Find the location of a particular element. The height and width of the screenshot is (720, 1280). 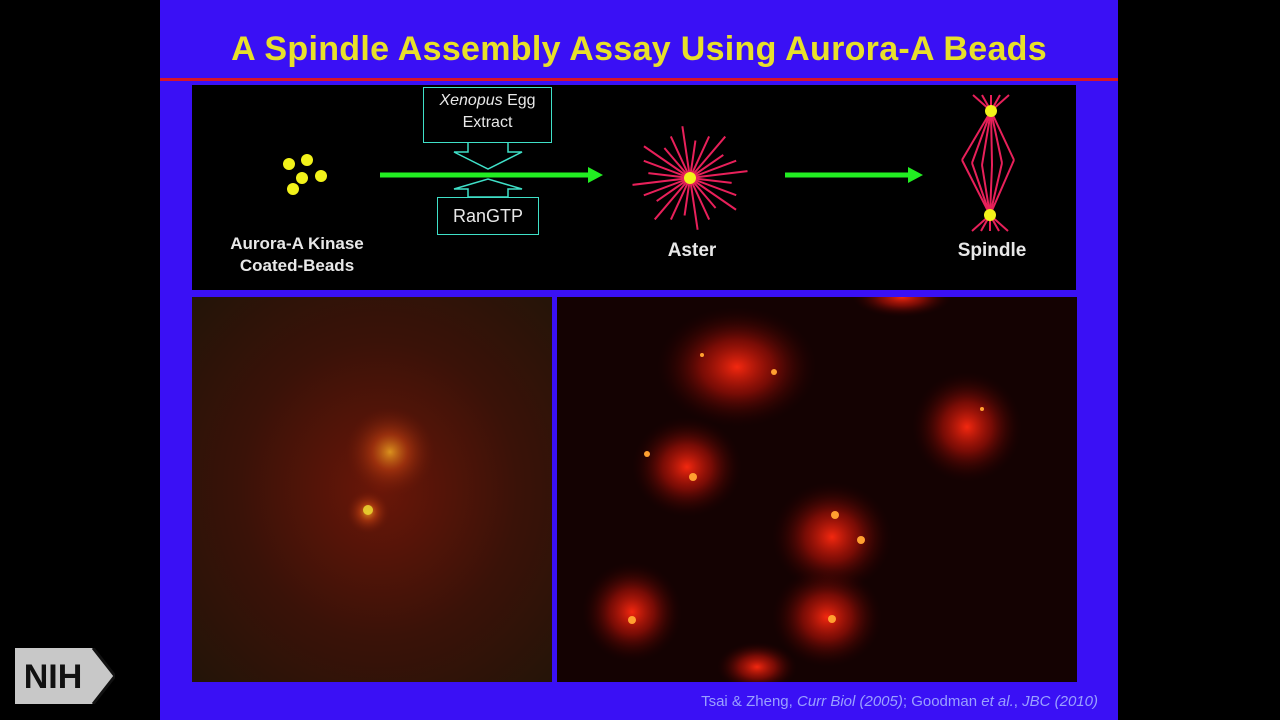

rangtp-arrow is located at coordinates (488, 188).